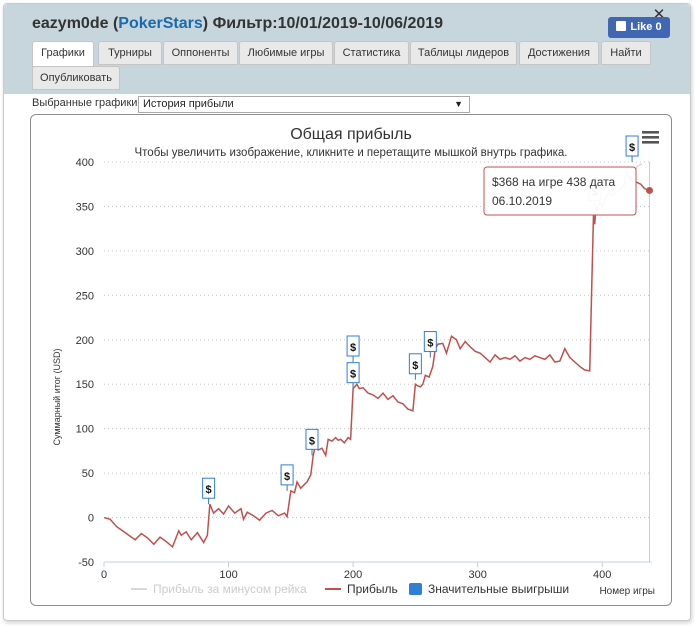  What do you see at coordinates (286, 53) in the screenshot?
I see `tab-favorite-games: Любимые игры` at bounding box center [286, 53].